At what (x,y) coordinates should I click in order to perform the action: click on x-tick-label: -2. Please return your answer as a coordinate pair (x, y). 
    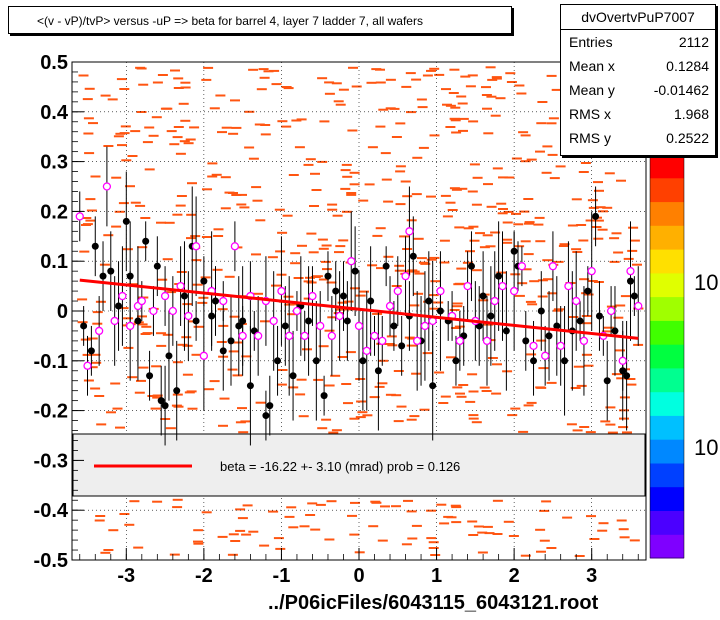
    Looking at the image, I should click on (204, 576).